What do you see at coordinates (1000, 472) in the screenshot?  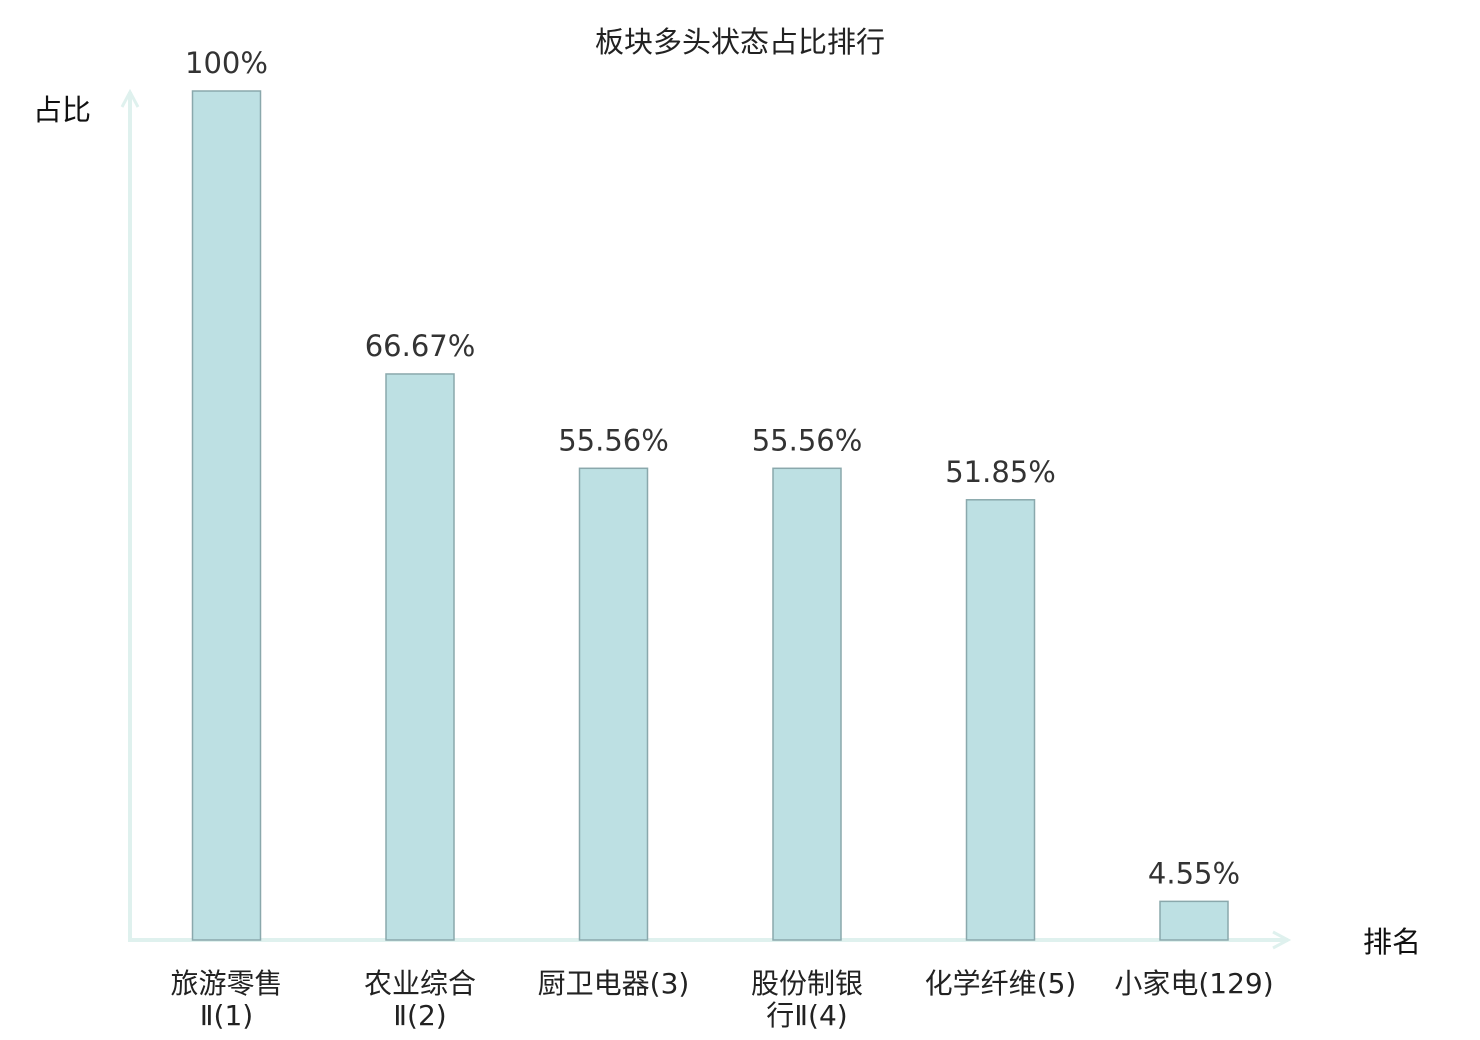 I see `value-label-4: 51.85%` at bounding box center [1000, 472].